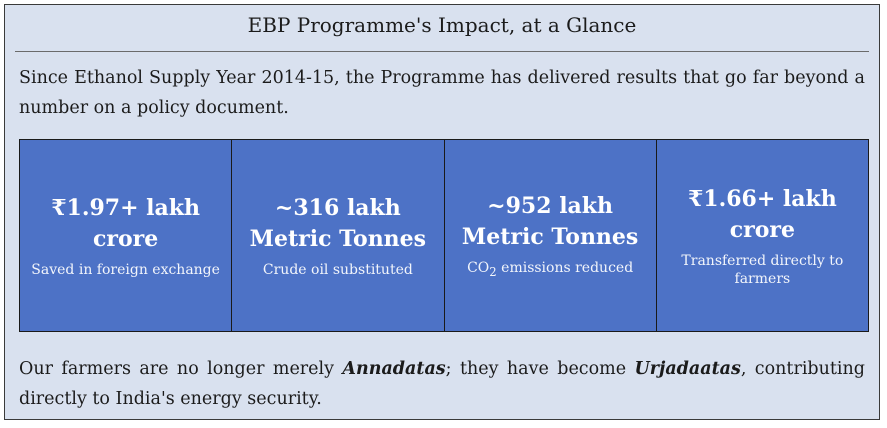 The height and width of the screenshot is (428, 887). I want to click on box-title: EBP Programme's Impact, at a Glance, so click(442, 25).